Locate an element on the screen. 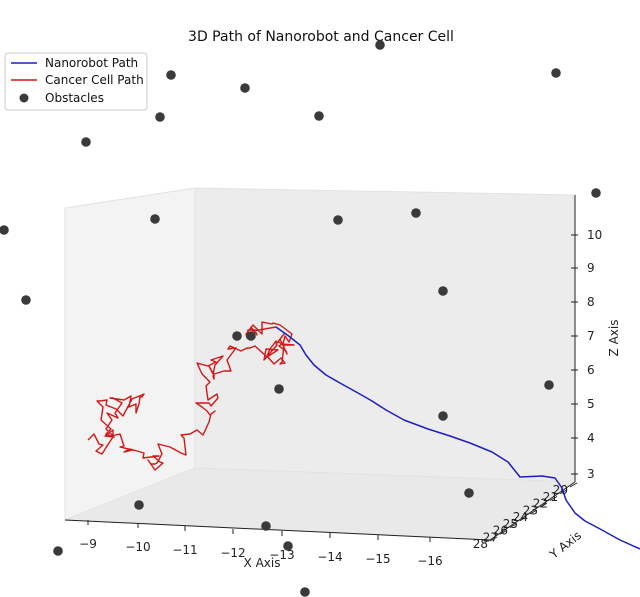  y-axis-label: Y Axis is located at coordinates (565, 545).